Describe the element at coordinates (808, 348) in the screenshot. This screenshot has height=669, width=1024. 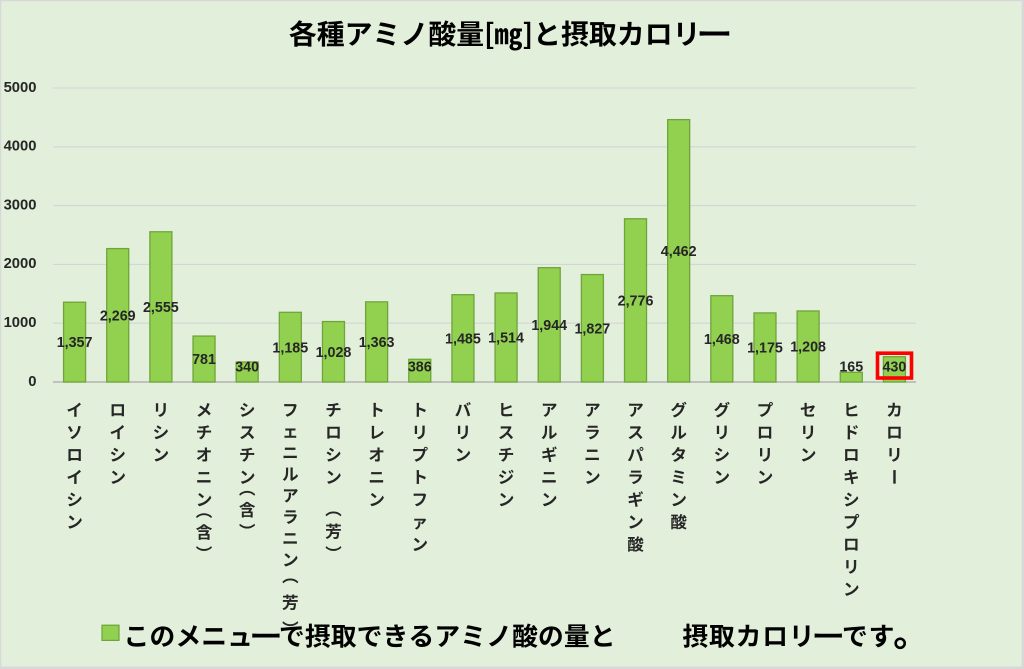
I see `svg-text: 1,208` at that location.